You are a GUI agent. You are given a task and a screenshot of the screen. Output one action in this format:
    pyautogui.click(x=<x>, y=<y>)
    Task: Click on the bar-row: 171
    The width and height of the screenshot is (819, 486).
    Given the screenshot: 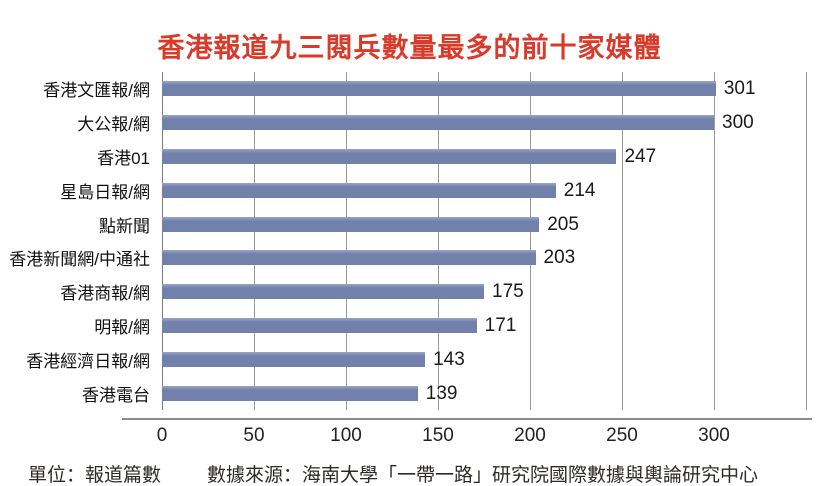 What is the action you would take?
    pyautogui.click(x=484, y=326)
    